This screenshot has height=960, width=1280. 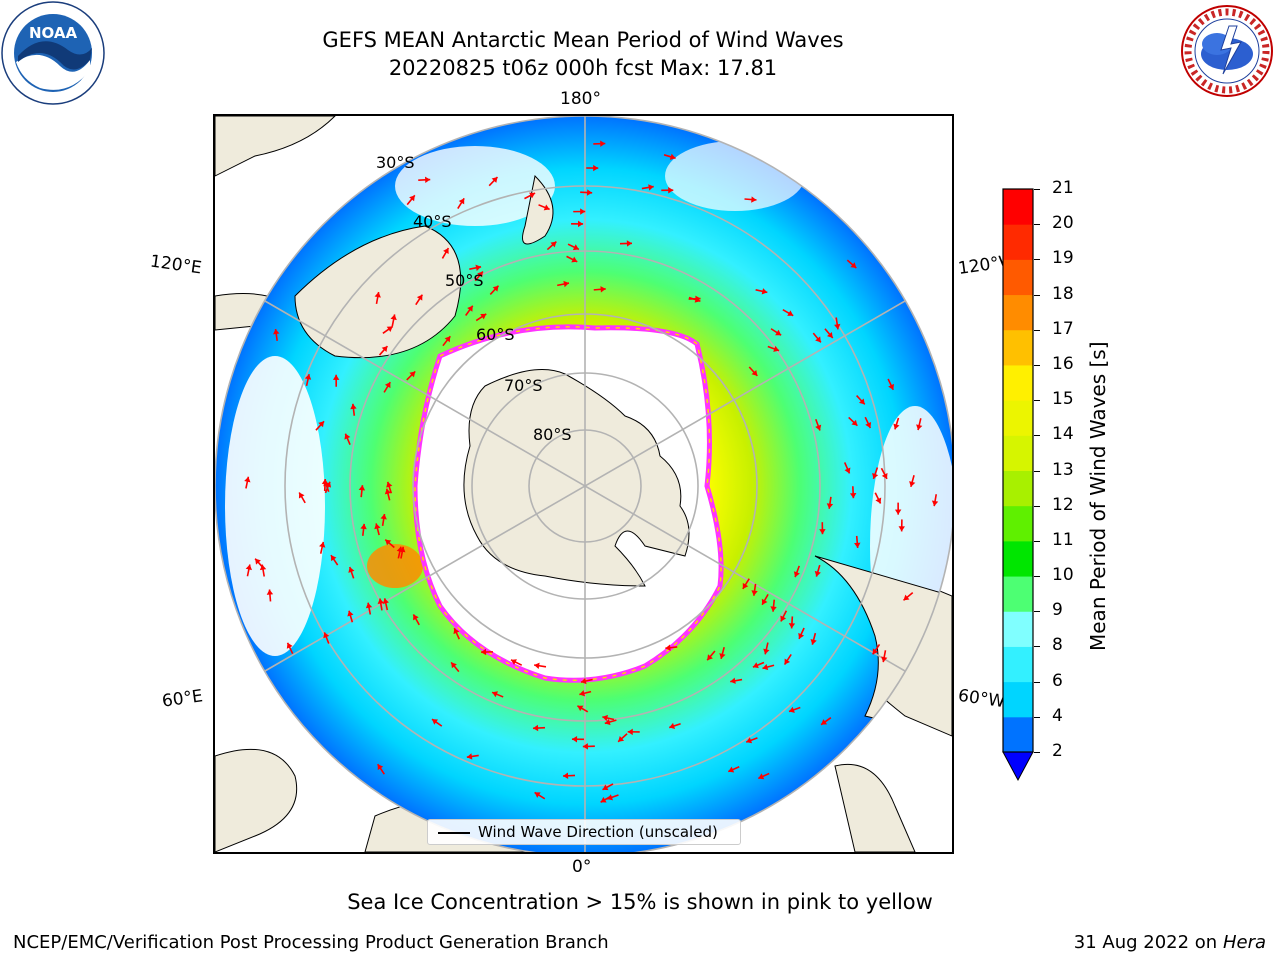 What do you see at coordinates (1063, 328) in the screenshot?
I see `colorbar-tick-label: 17` at bounding box center [1063, 328].